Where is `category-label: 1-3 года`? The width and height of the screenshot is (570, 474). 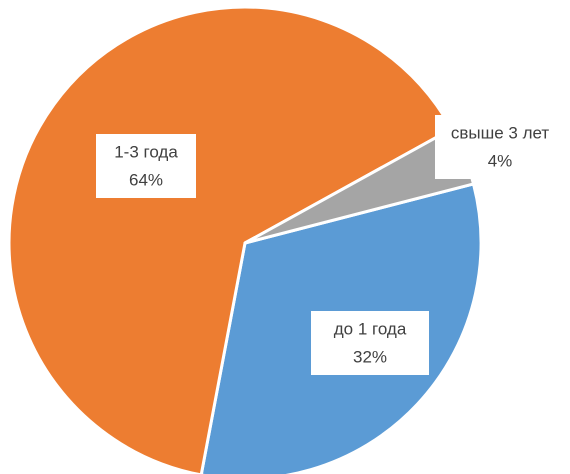 category-label: 1-3 года is located at coordinates (146, 151).